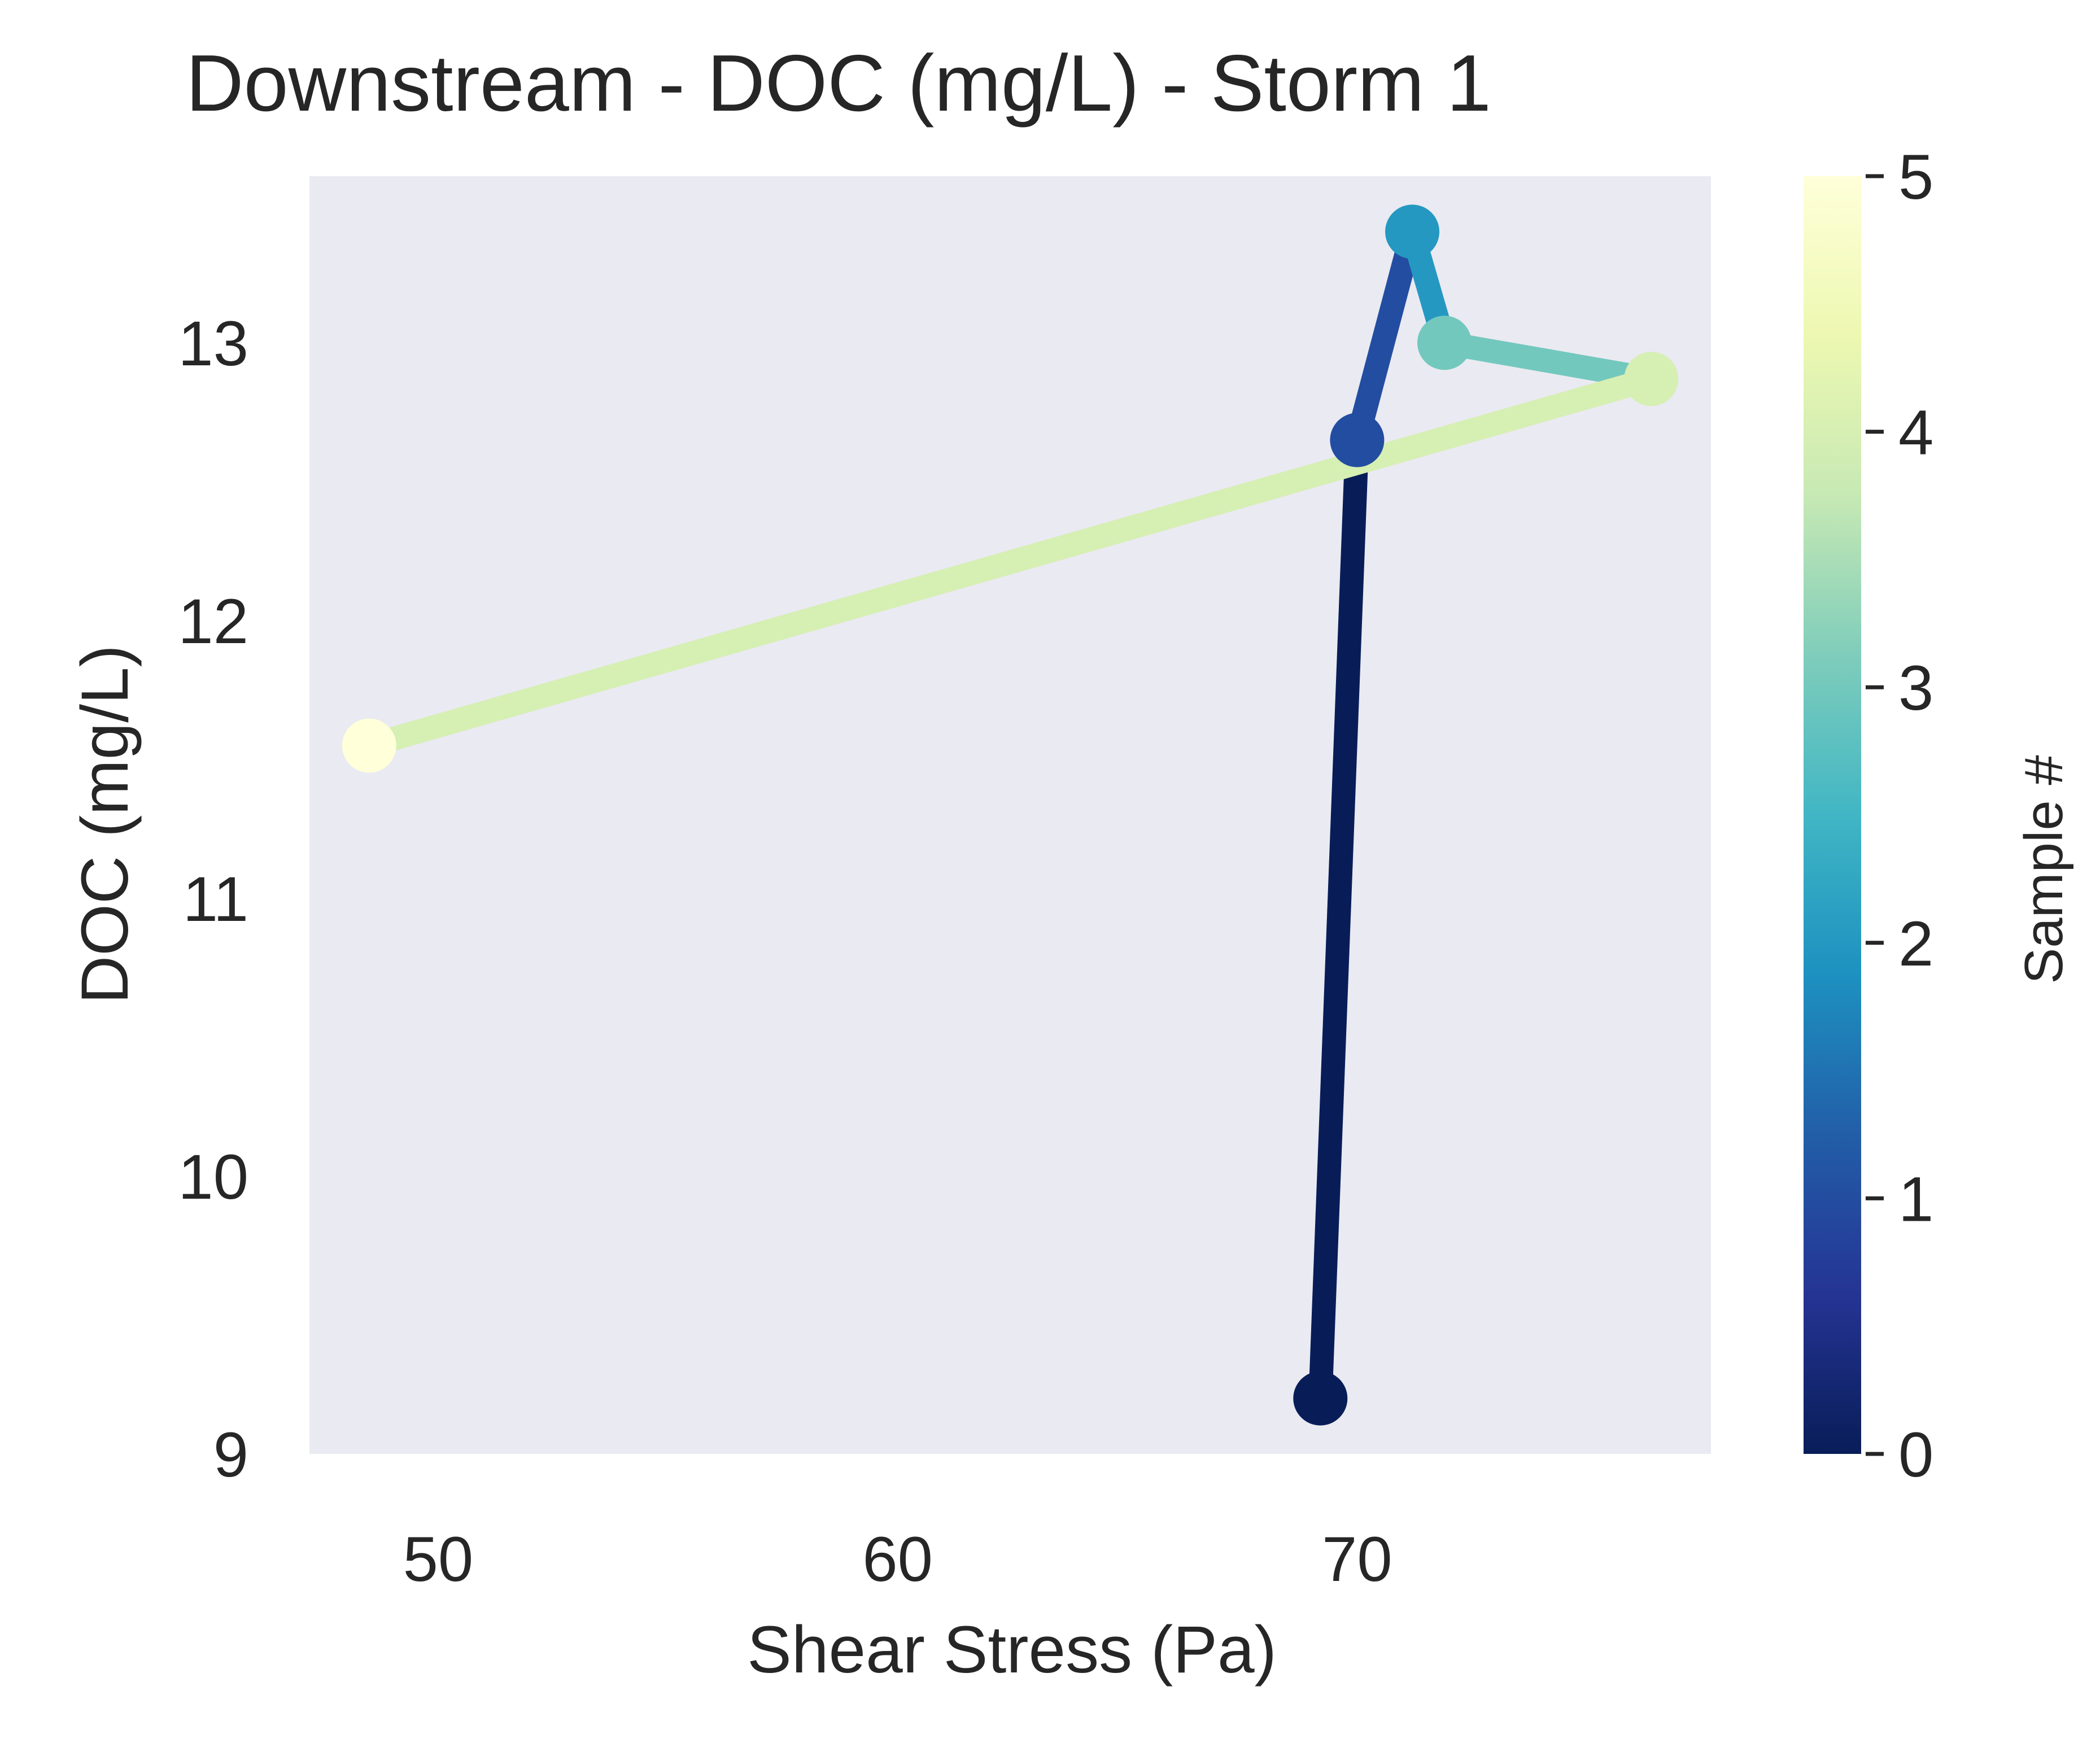 Image resolution: width=2100 pixels, height=1743 pixels. Describe the element at coordinates (215, 899) in the screenshot. I see `y-tick-label: 11` at that location.